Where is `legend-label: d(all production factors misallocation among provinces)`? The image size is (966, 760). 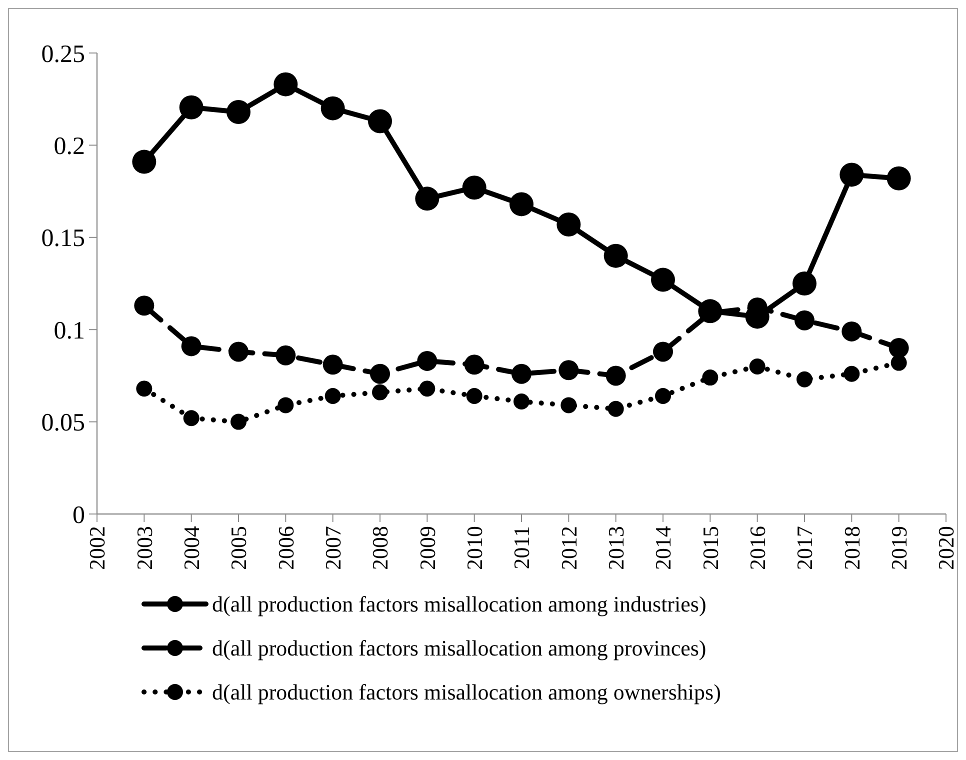
legend-label: d(all production factors misallocation among provinces) is located at coordinates (459, 648).